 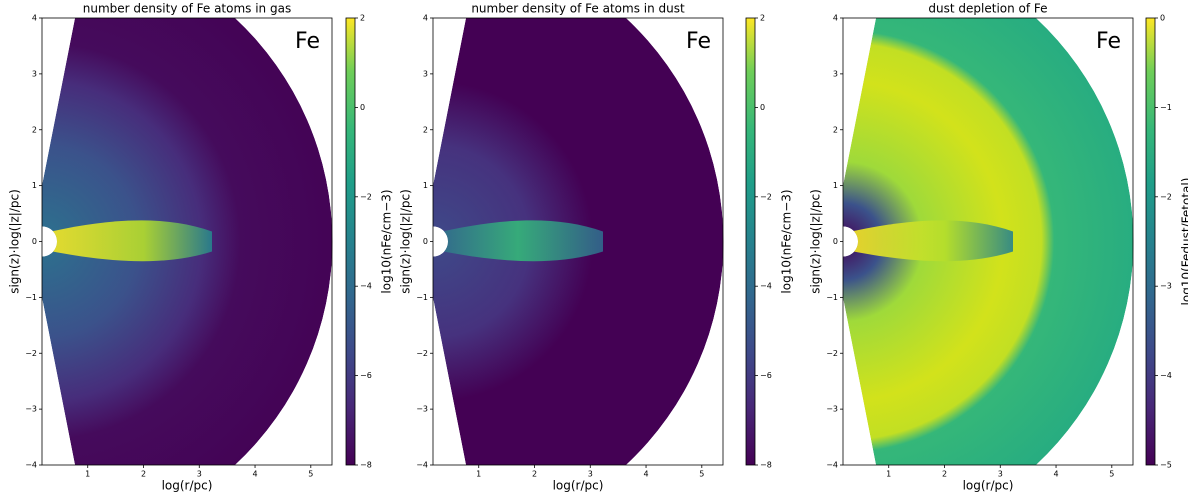 What do you see at coordinates (1166, 465) in the screenshot?
I see `colorbar-tick-label: −5` at bounding box center [1166, 465].